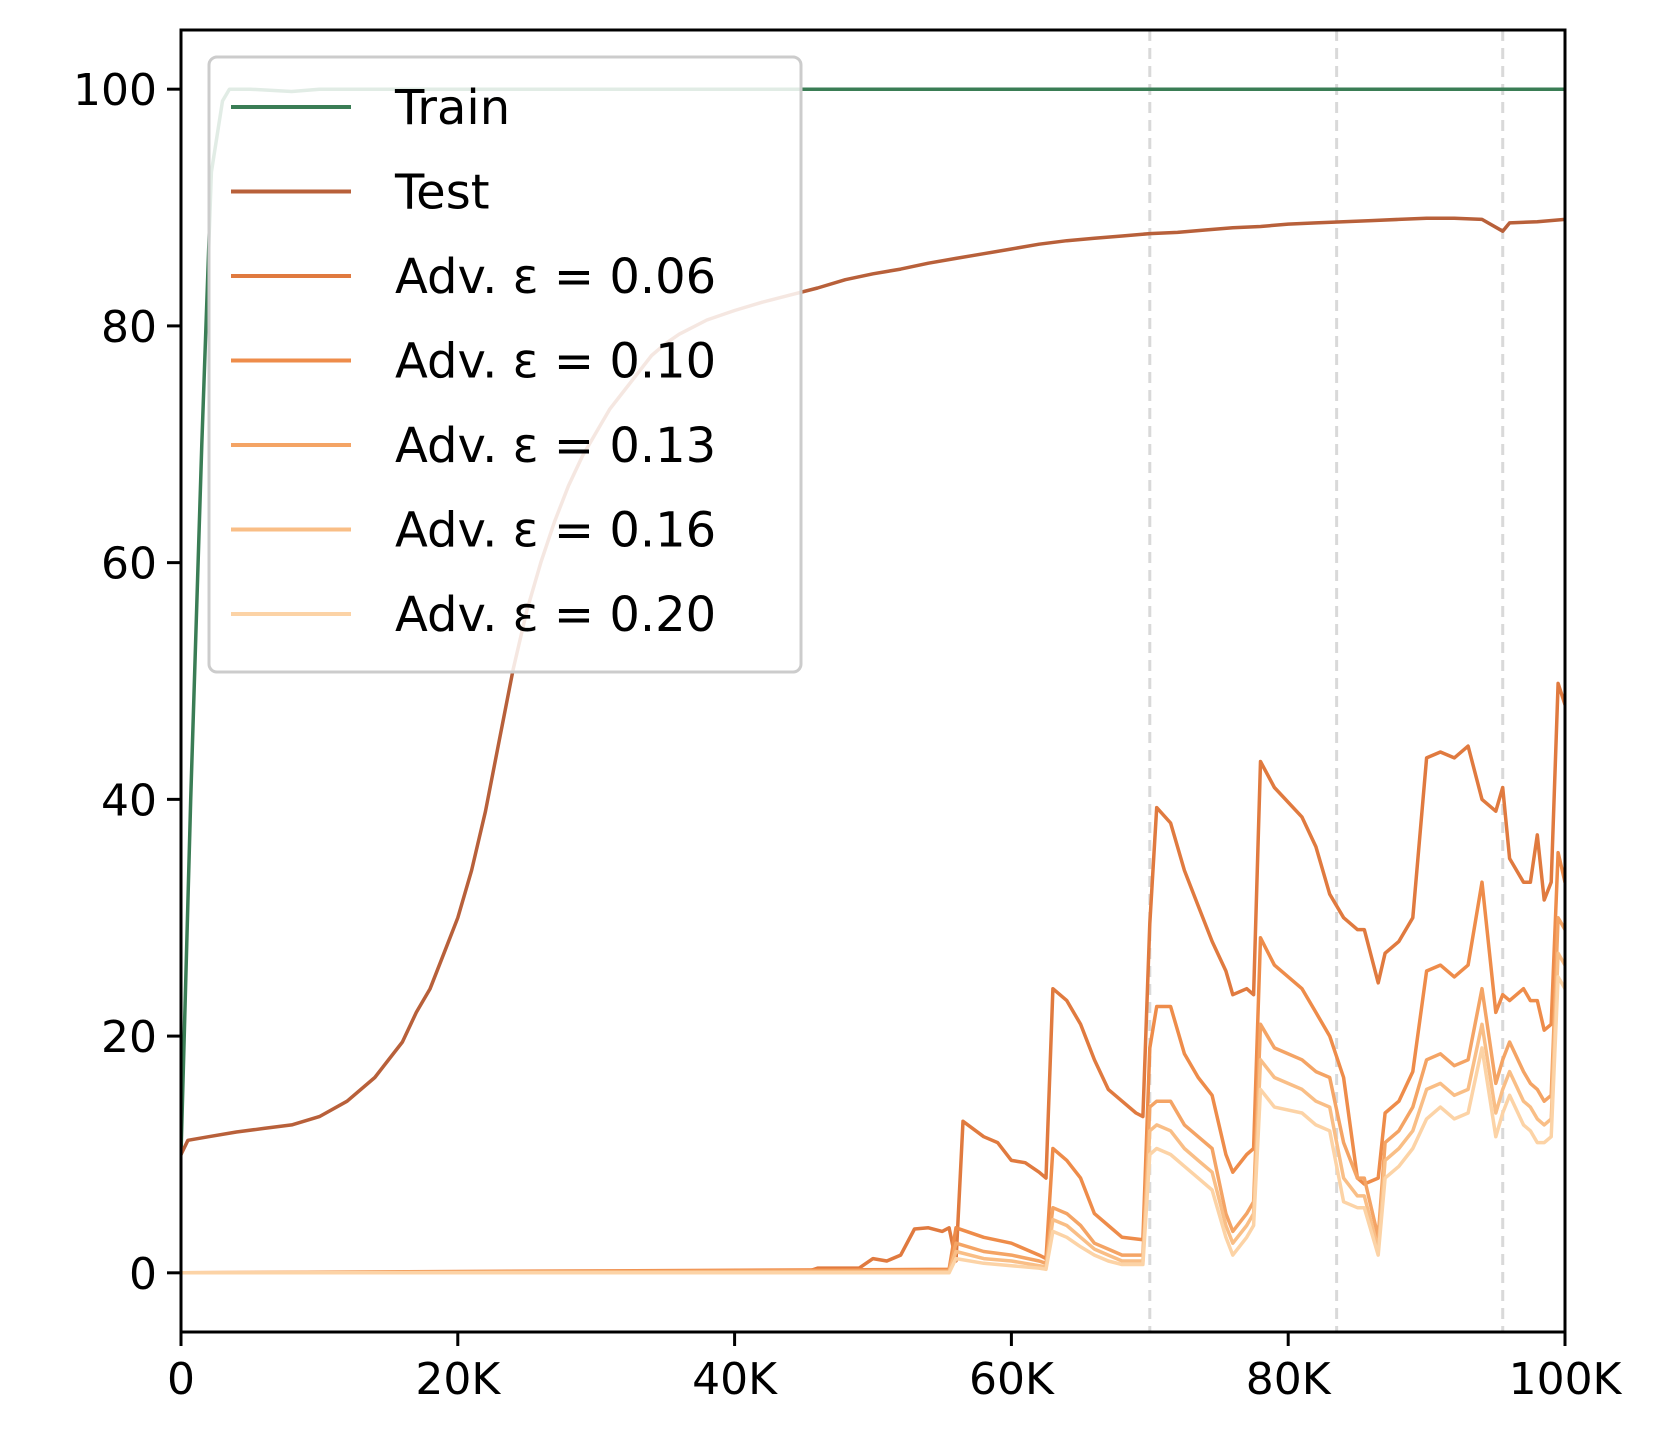 The height and width of the screenshot is (1453, 1661). What do you see at coordinates (555, 362) in the screenshot?
I see `legend-label-3: Adv. ε = 0.10` at bounding box center [555, 362].